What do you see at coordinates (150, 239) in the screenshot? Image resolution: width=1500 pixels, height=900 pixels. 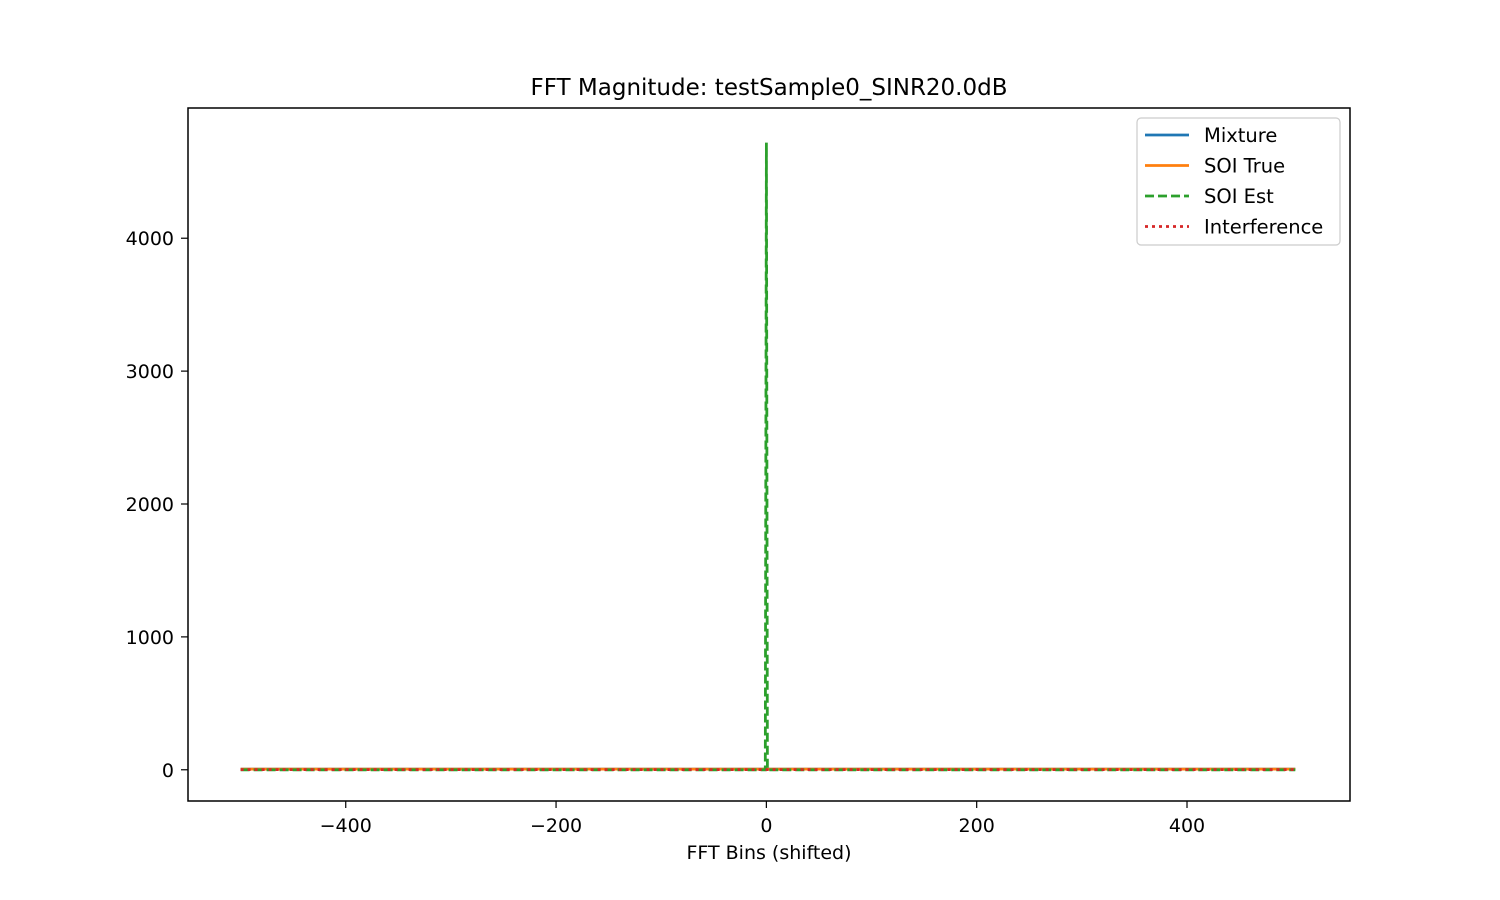 I see `y-tick-label: 4000` at bounding box center [150, 239].